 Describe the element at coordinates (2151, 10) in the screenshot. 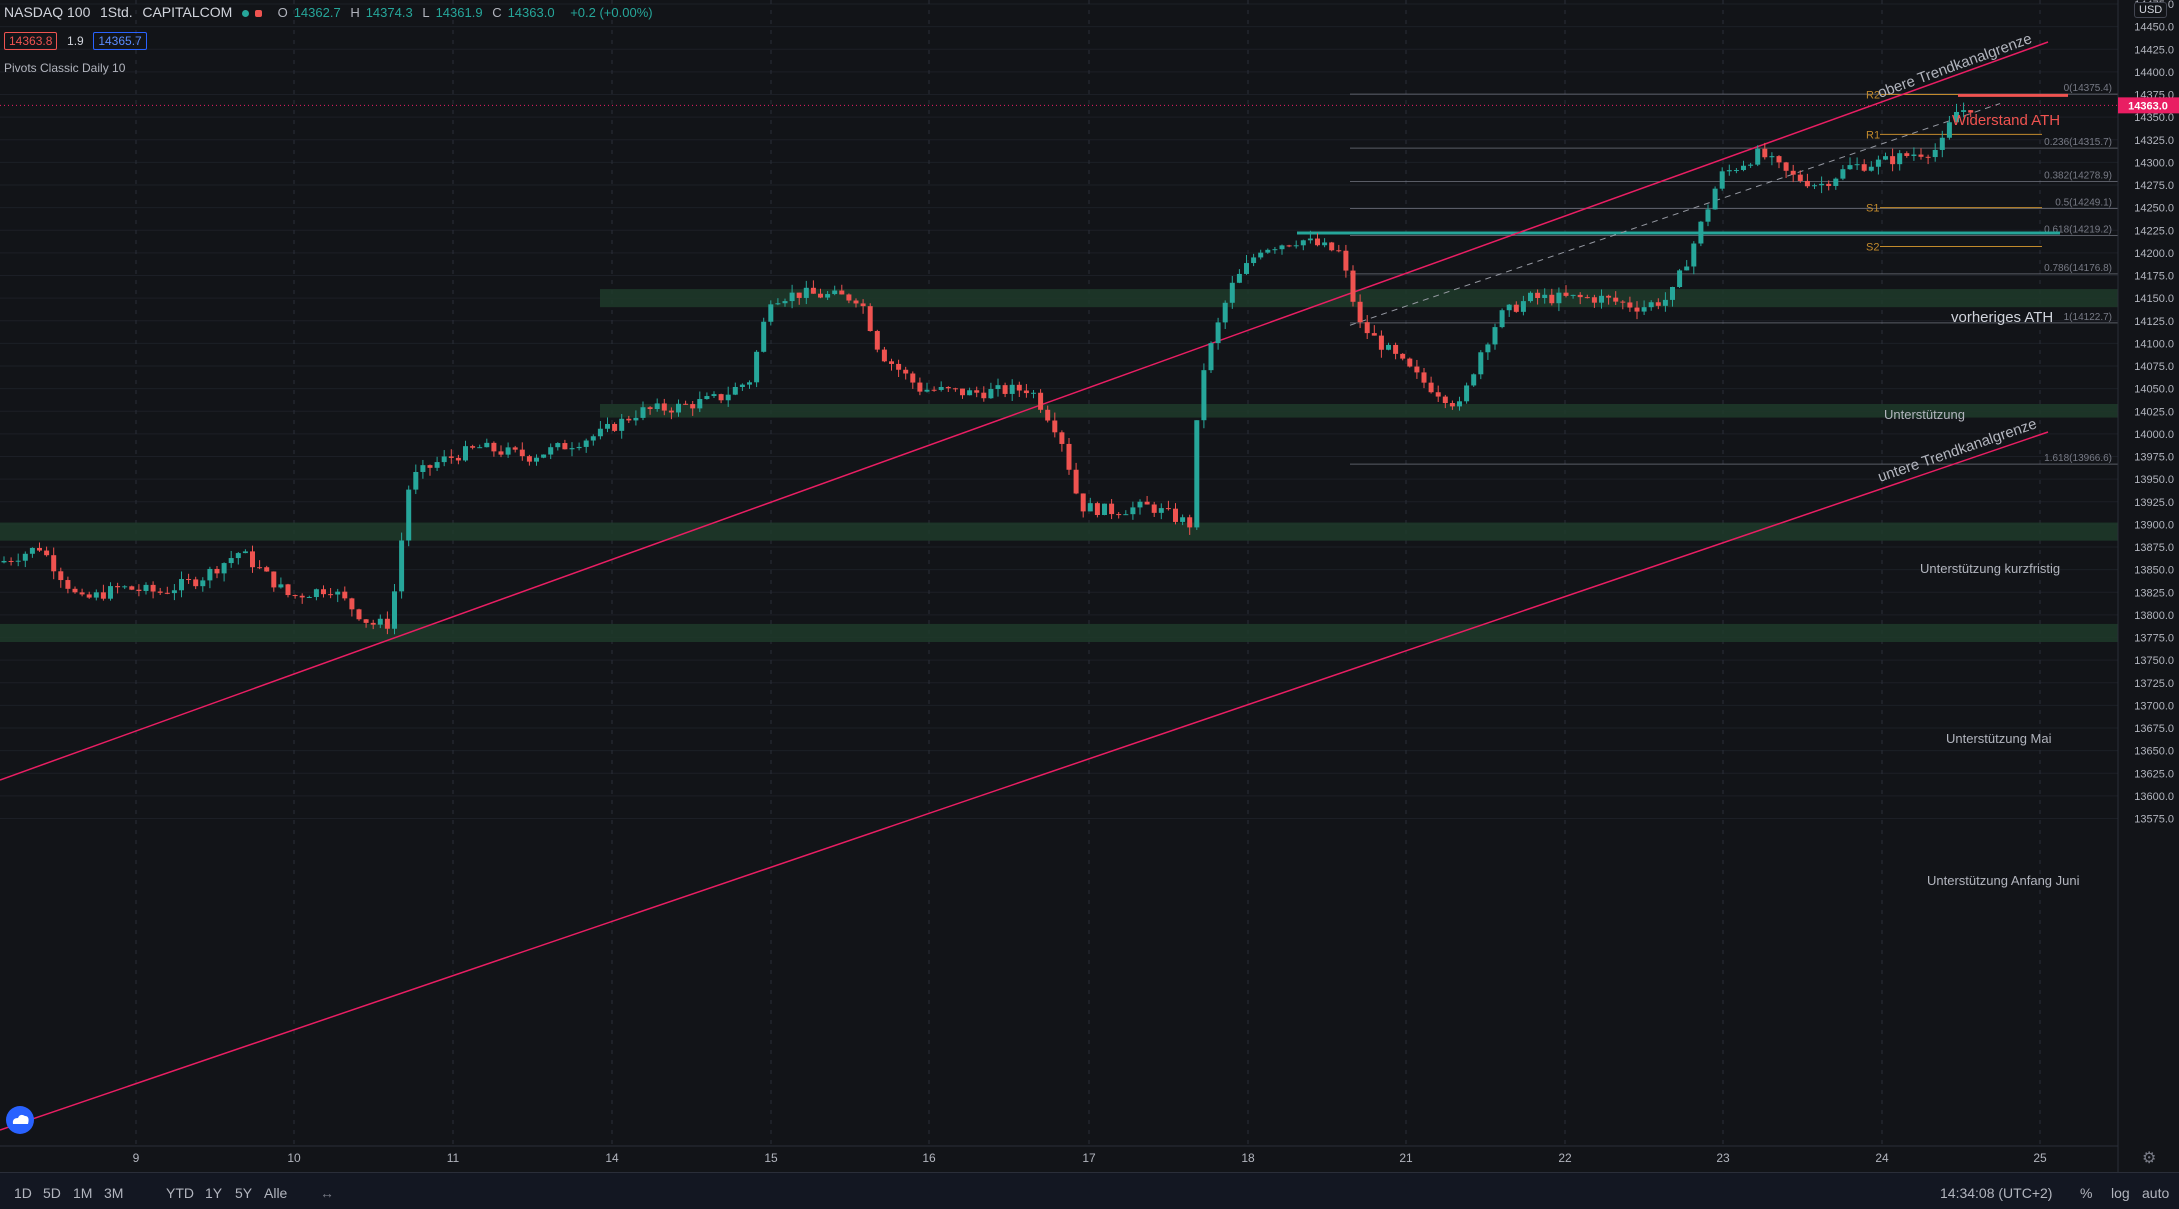

I see `currency-badge: USD` at that location.